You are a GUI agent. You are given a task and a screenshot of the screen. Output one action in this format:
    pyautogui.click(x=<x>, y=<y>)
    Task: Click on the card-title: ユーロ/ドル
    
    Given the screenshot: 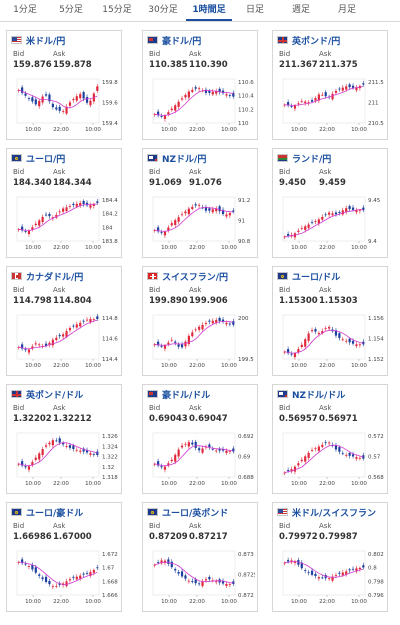 What is the action you would take?
    pyautogui.click(x=309, y=276)
    